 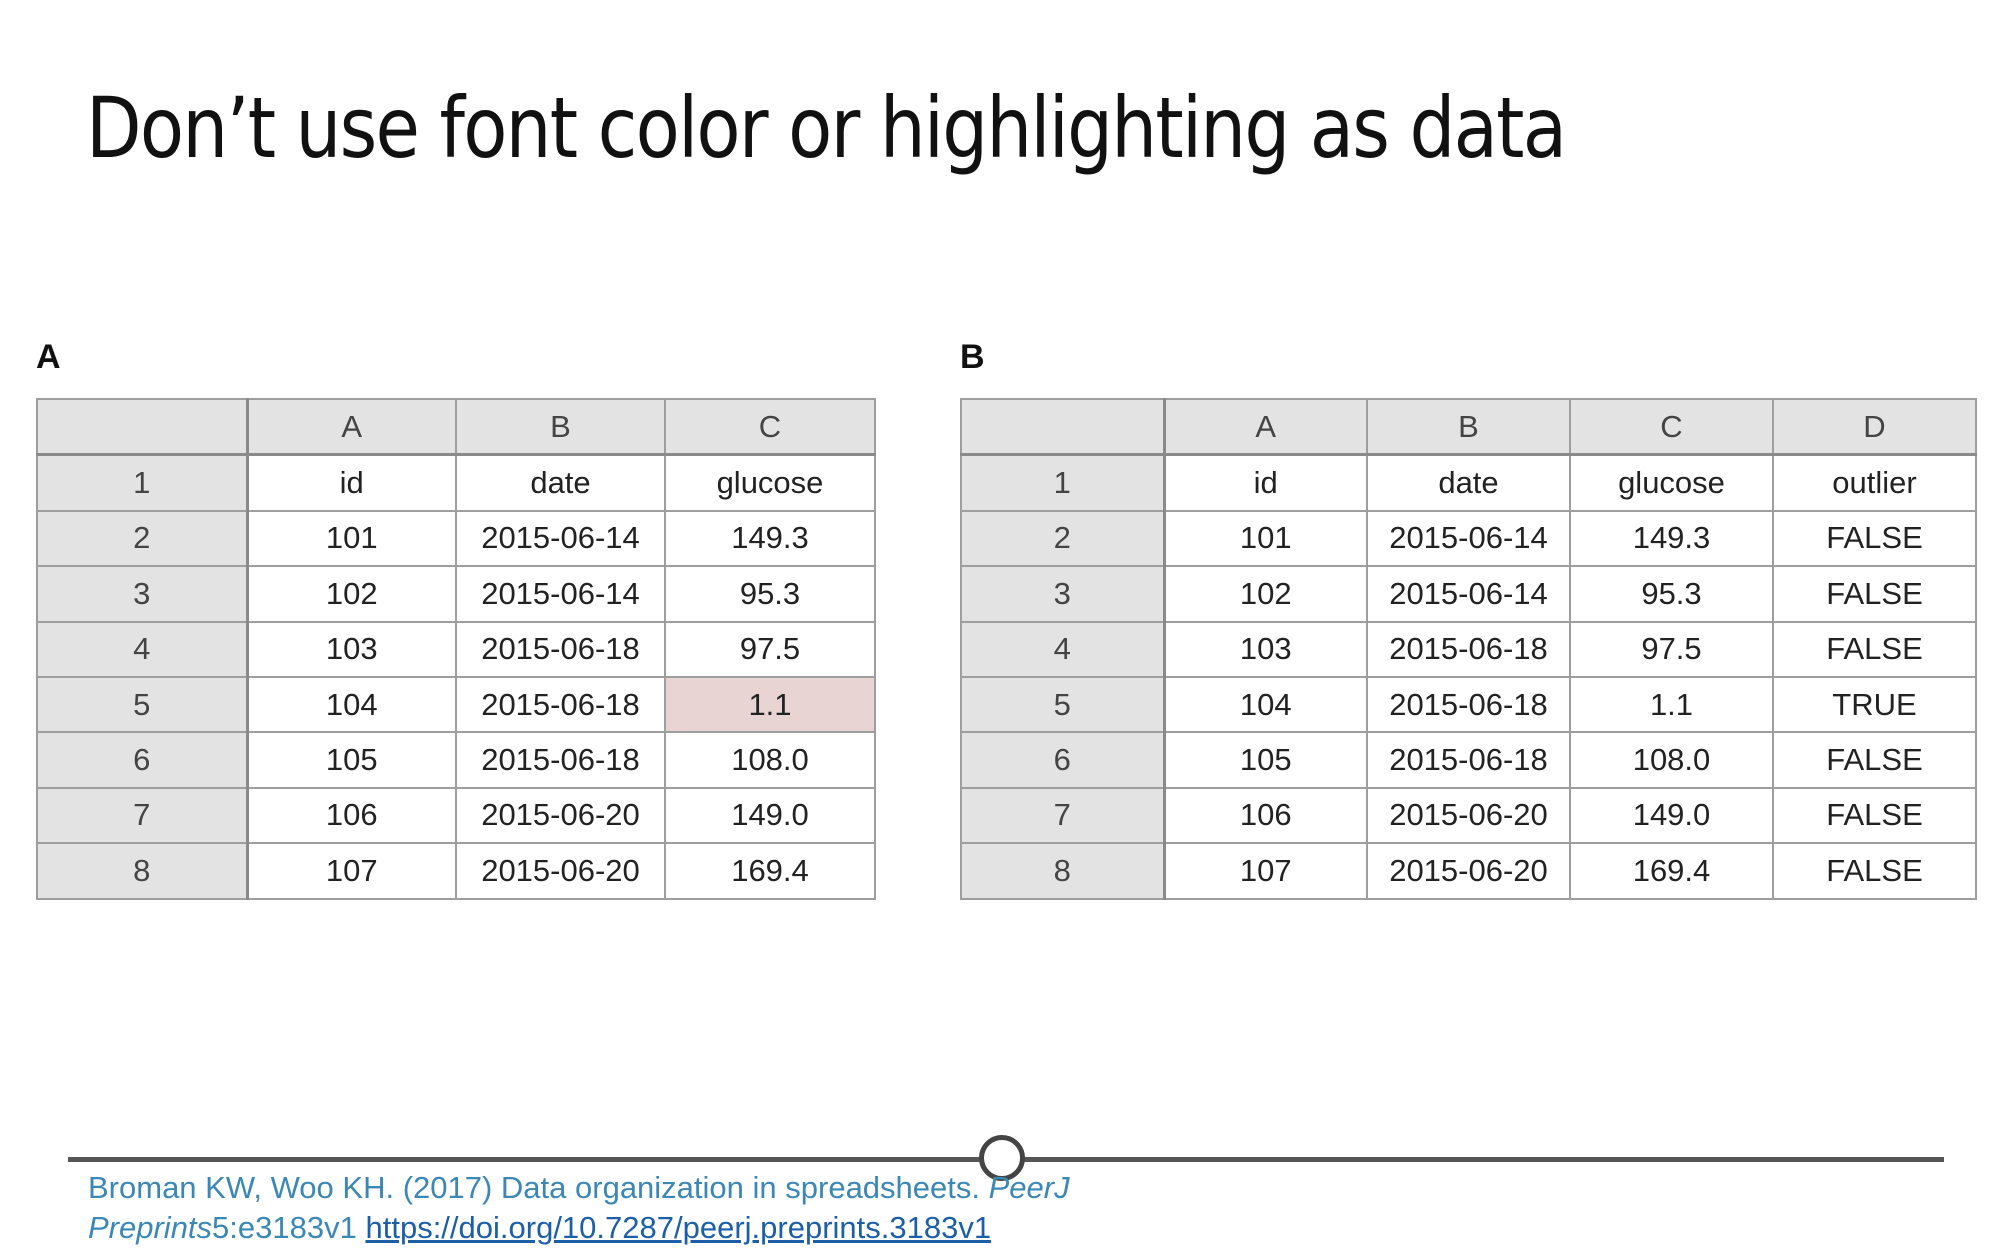 I want to click on citation-journal: PeerJ Preprints, so click(x=579, y=1207).